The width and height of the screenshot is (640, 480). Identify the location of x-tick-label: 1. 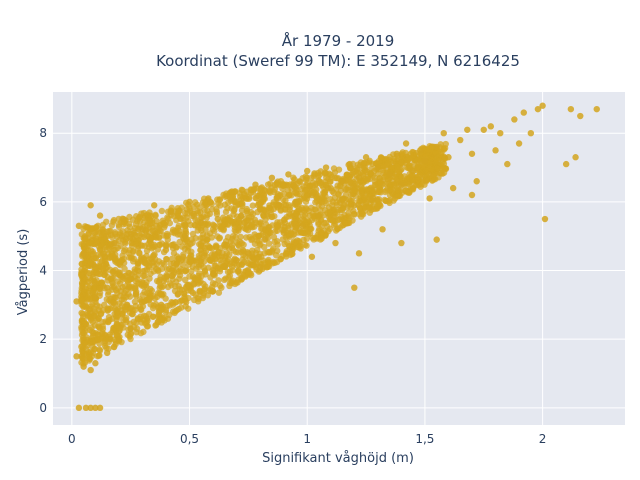
(307, 439).